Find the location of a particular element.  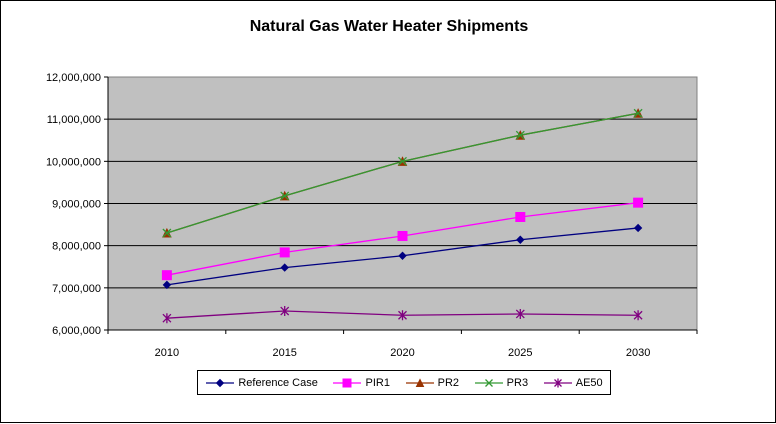

x-tick-label: 2020 is located at coordinates (402, 353).